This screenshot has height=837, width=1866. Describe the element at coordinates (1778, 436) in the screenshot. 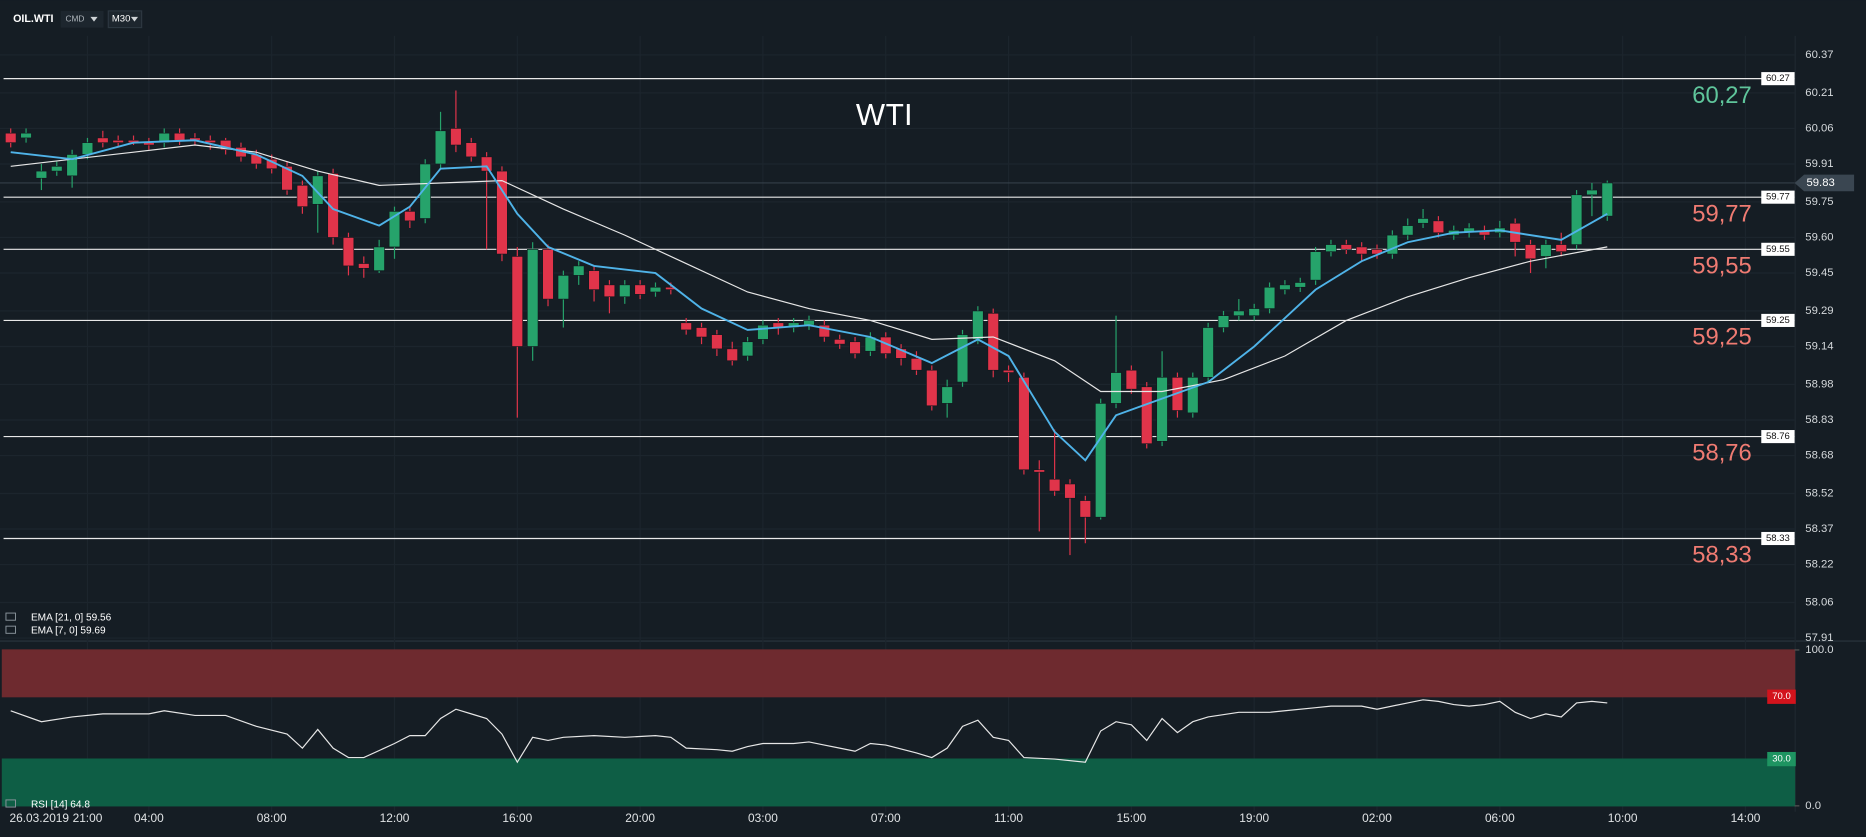

I see `level-tag-text: 58.76` at that location.